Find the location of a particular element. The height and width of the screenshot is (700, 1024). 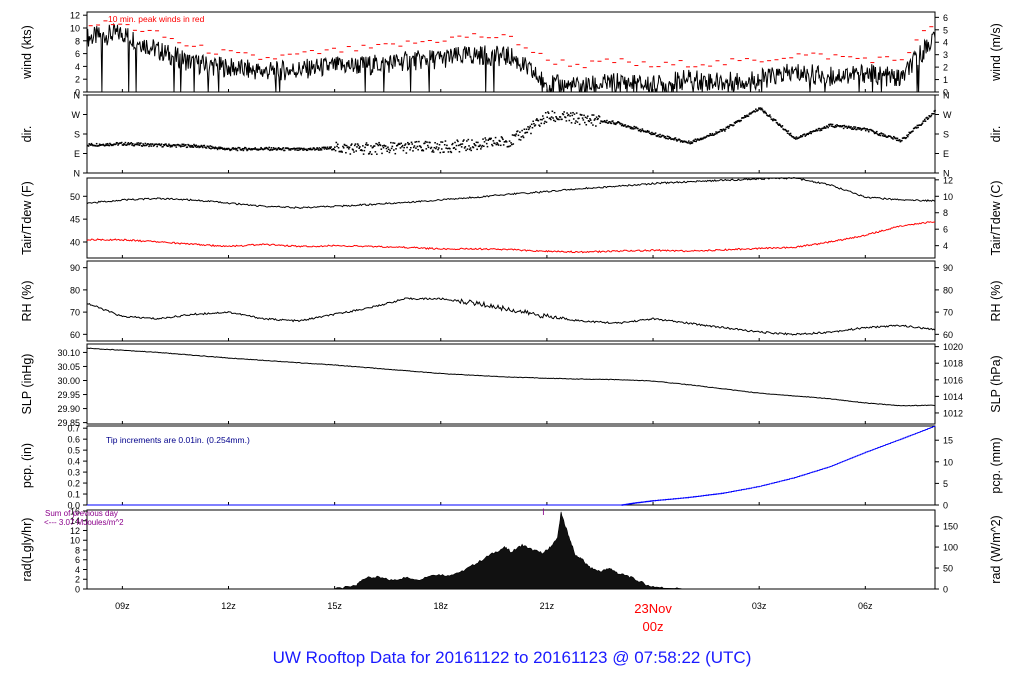

y-tick-label-left: 60 is located at coordinates (75, 335).